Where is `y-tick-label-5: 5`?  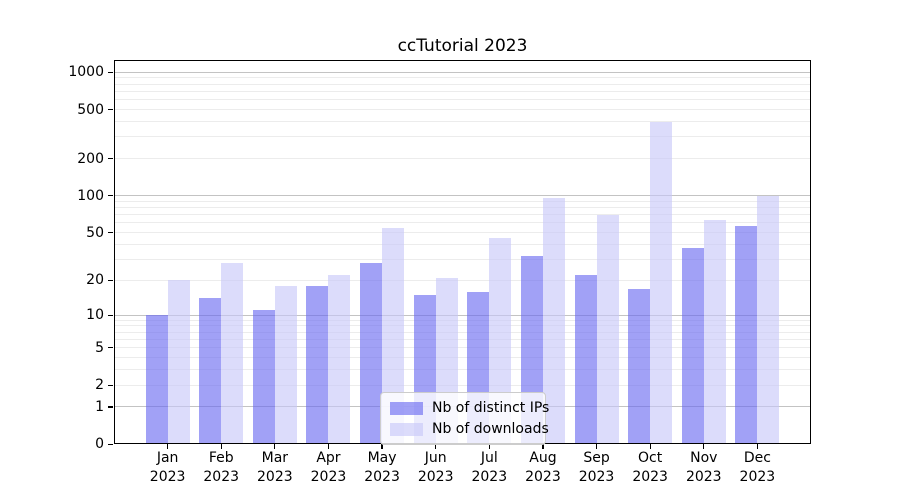
y-tick-label-5: 5 is located at coordinates (99, 347).